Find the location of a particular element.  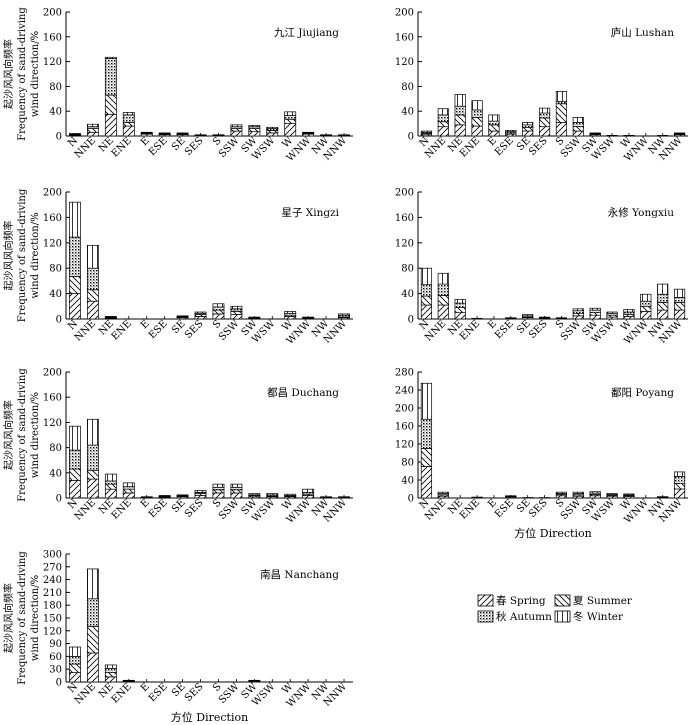

bar-segment-s-spring is located at coordinates (561, 129).